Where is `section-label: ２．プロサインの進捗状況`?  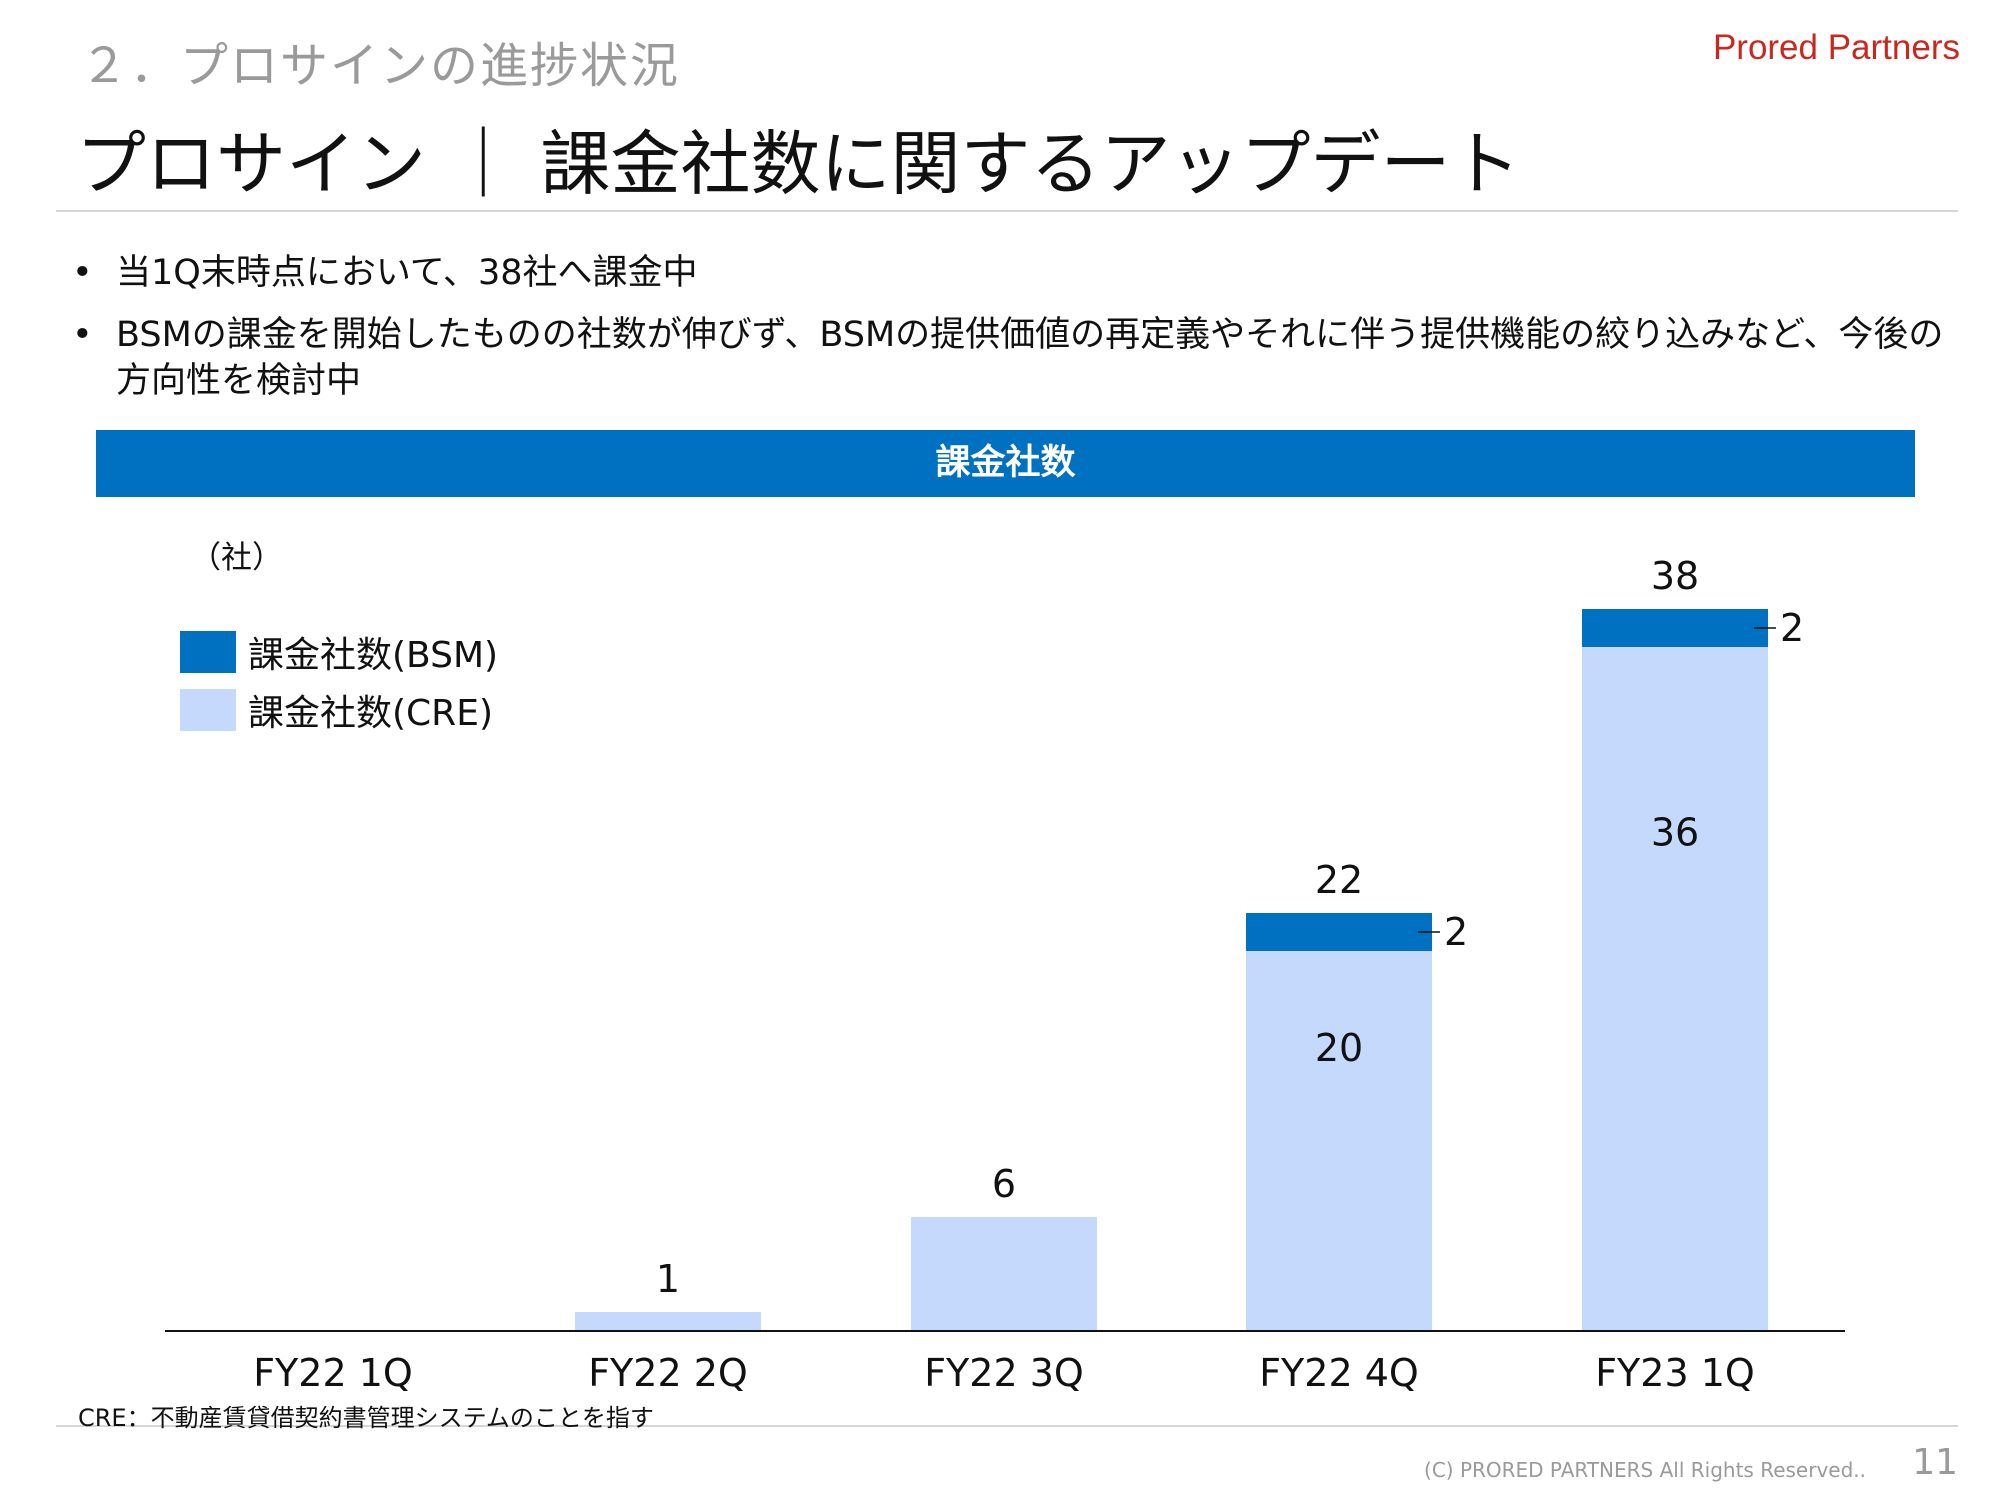
section-label: ２．プロサインの進捗状況 is located at coordinates (380, 66).